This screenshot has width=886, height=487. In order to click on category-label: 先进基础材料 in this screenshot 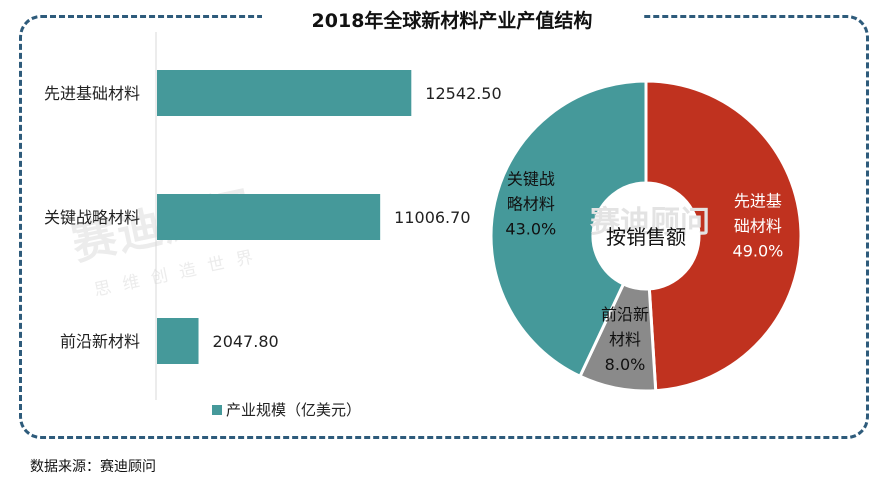, I will do `click(92, 93)`.